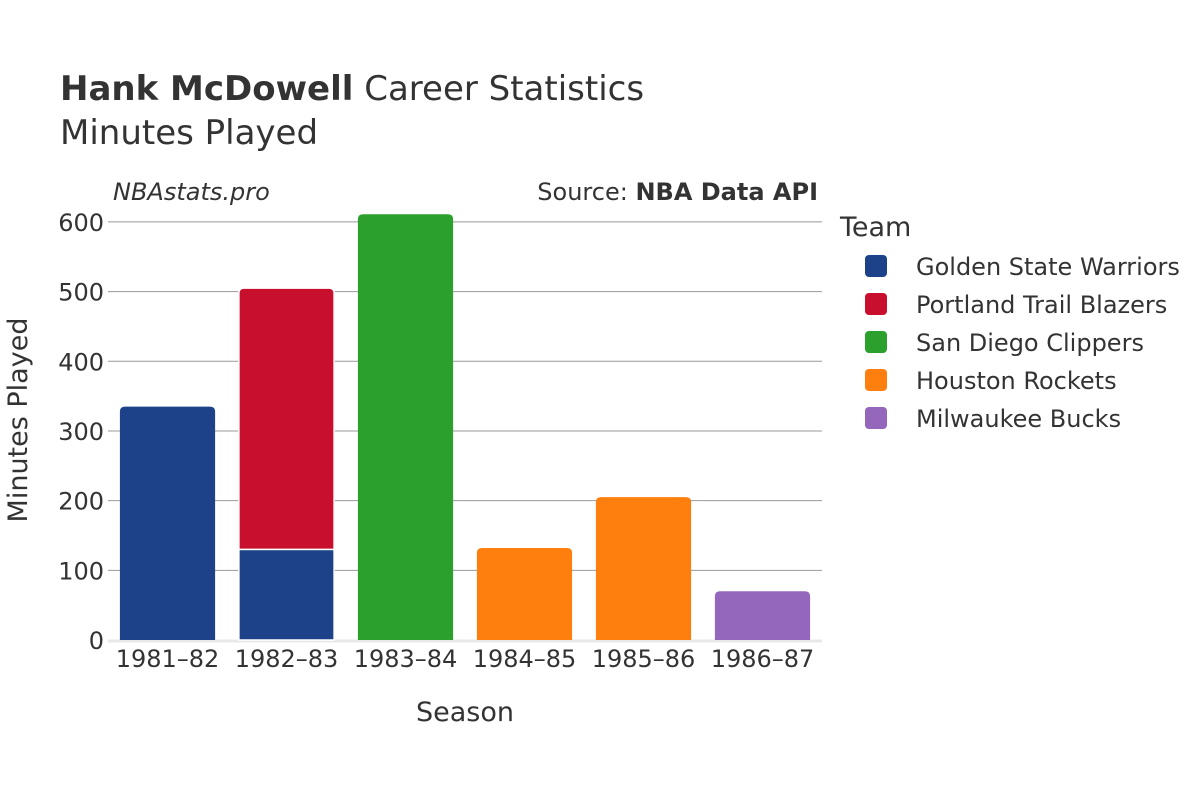 Image resolution: width=1200 pixels, height=800 pixels. What do you see at coordinates (586, 192) in the screenshot?
I see `source-prefix: Source:` at bounding box center [586, 192].